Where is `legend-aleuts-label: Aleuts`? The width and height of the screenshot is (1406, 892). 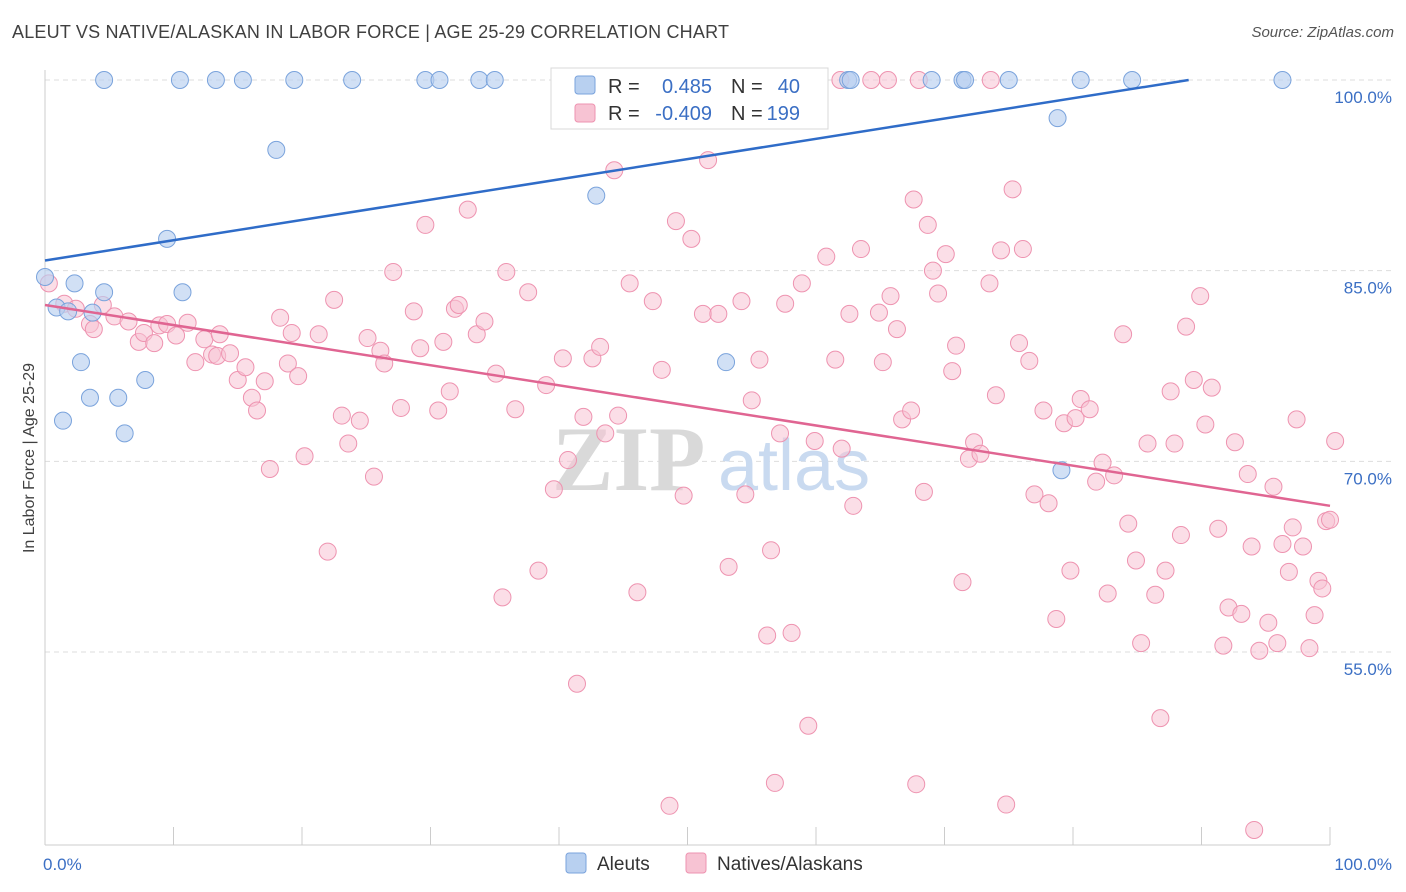 legend-aleuts-label: Aleuts is located at coordinates (623, 864).